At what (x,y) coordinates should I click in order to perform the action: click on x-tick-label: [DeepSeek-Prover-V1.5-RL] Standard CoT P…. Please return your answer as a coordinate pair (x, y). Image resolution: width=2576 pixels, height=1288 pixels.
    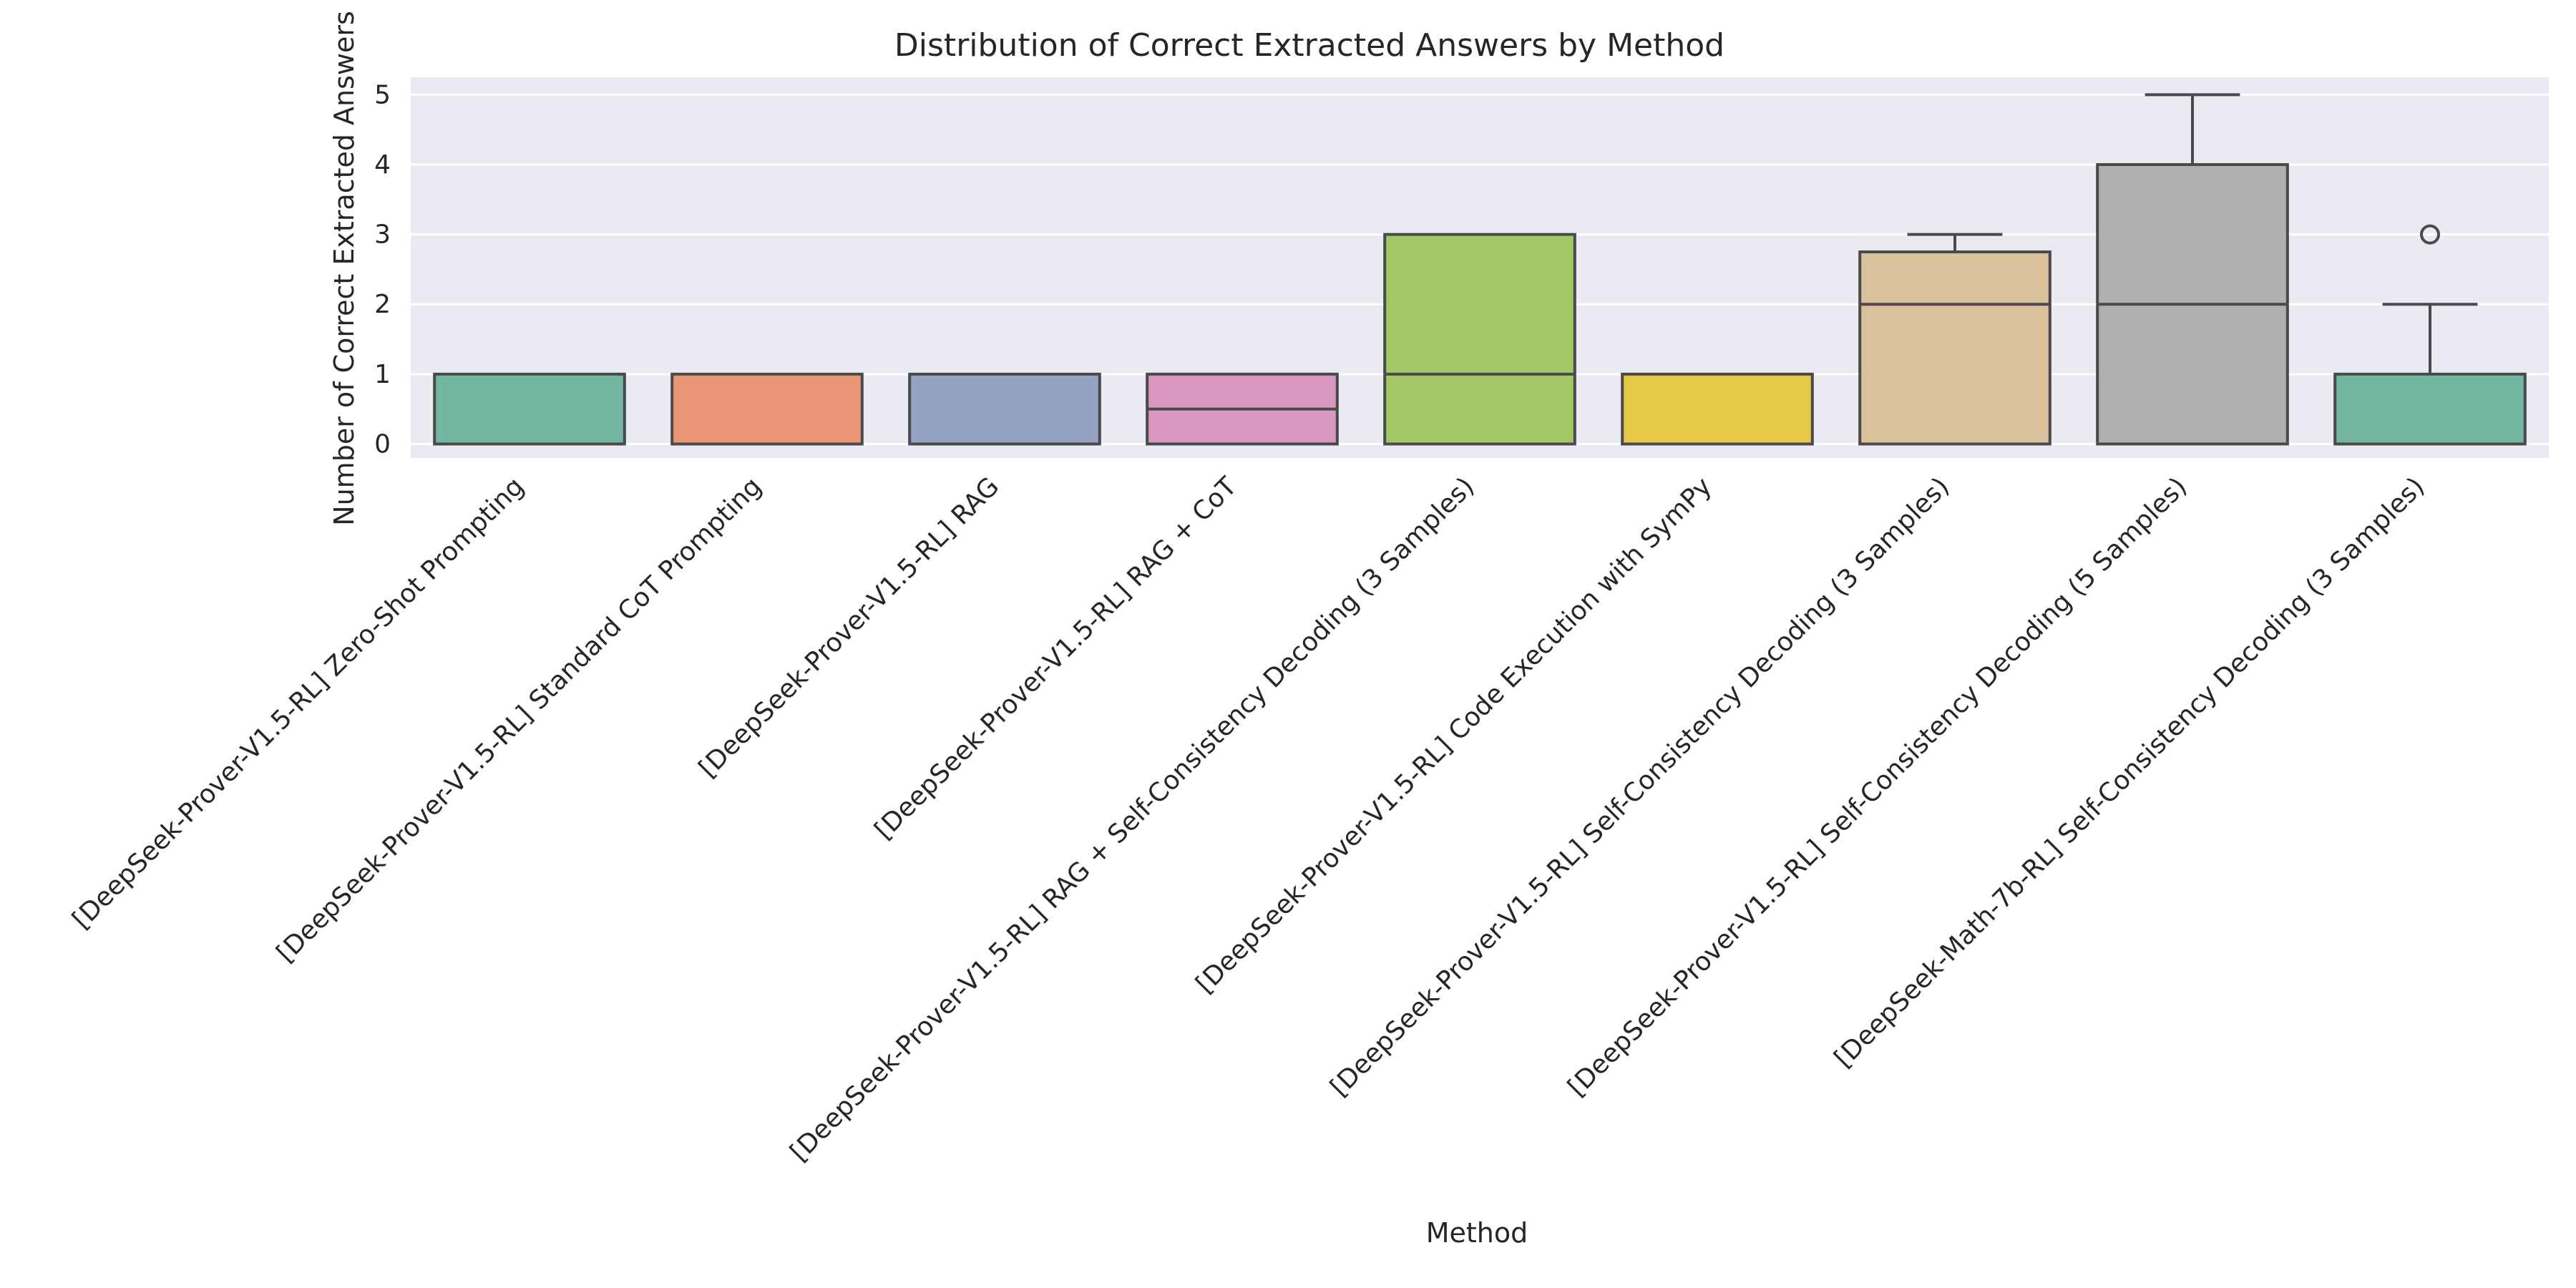
    Looking at the image, I should click on (519, 720).